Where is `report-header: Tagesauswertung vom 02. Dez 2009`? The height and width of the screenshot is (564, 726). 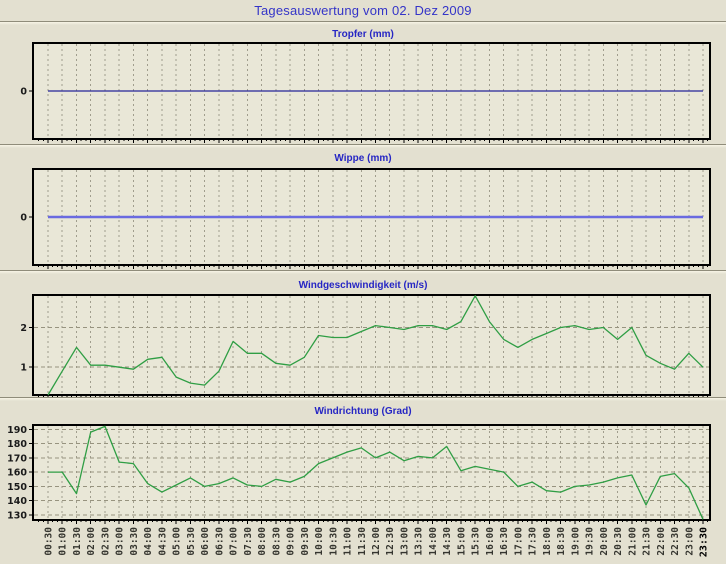 report-header: Tagesauswertung vom 02. Dez 2009 is located at coordinates (363, 10).